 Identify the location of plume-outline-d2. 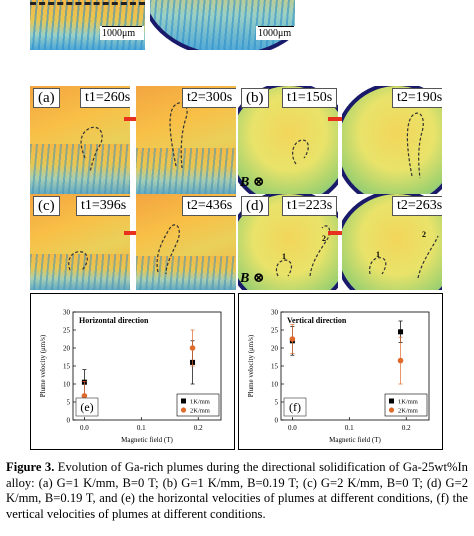
(404, 257).